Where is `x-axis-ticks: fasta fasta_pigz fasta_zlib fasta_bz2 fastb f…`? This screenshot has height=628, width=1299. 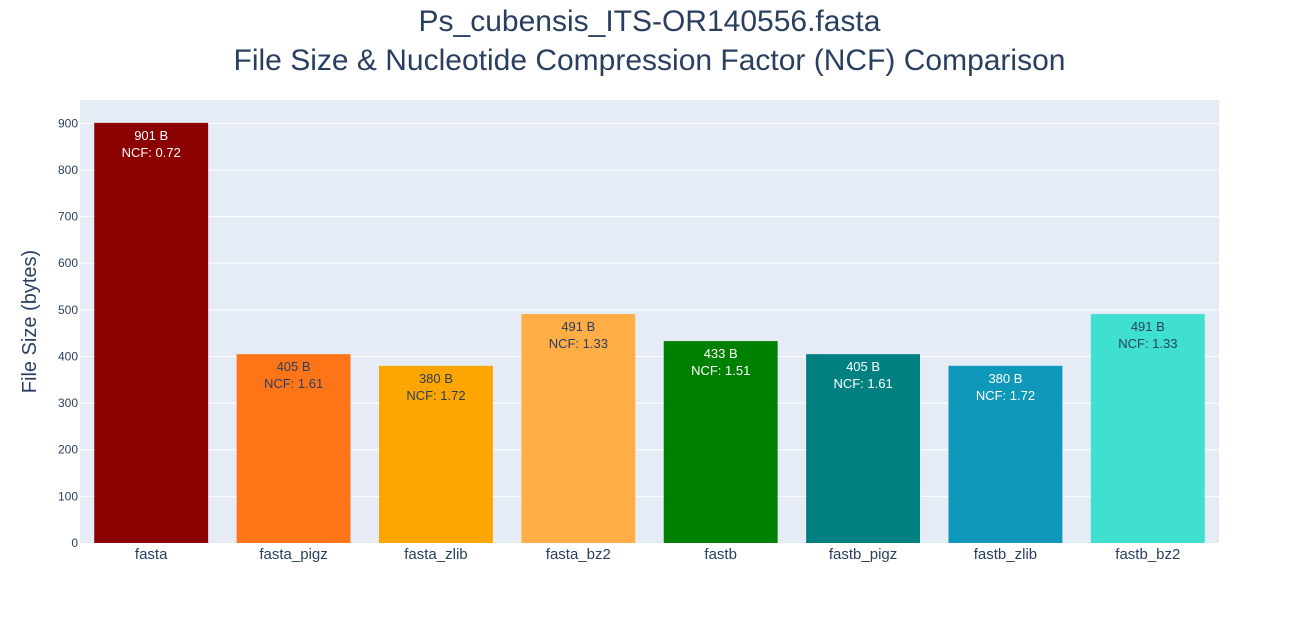 x-axis-ticks: fasta fasta_pigz fasta_zlib fasta_bz2 fastb f… is located at coordinates (657, 554).